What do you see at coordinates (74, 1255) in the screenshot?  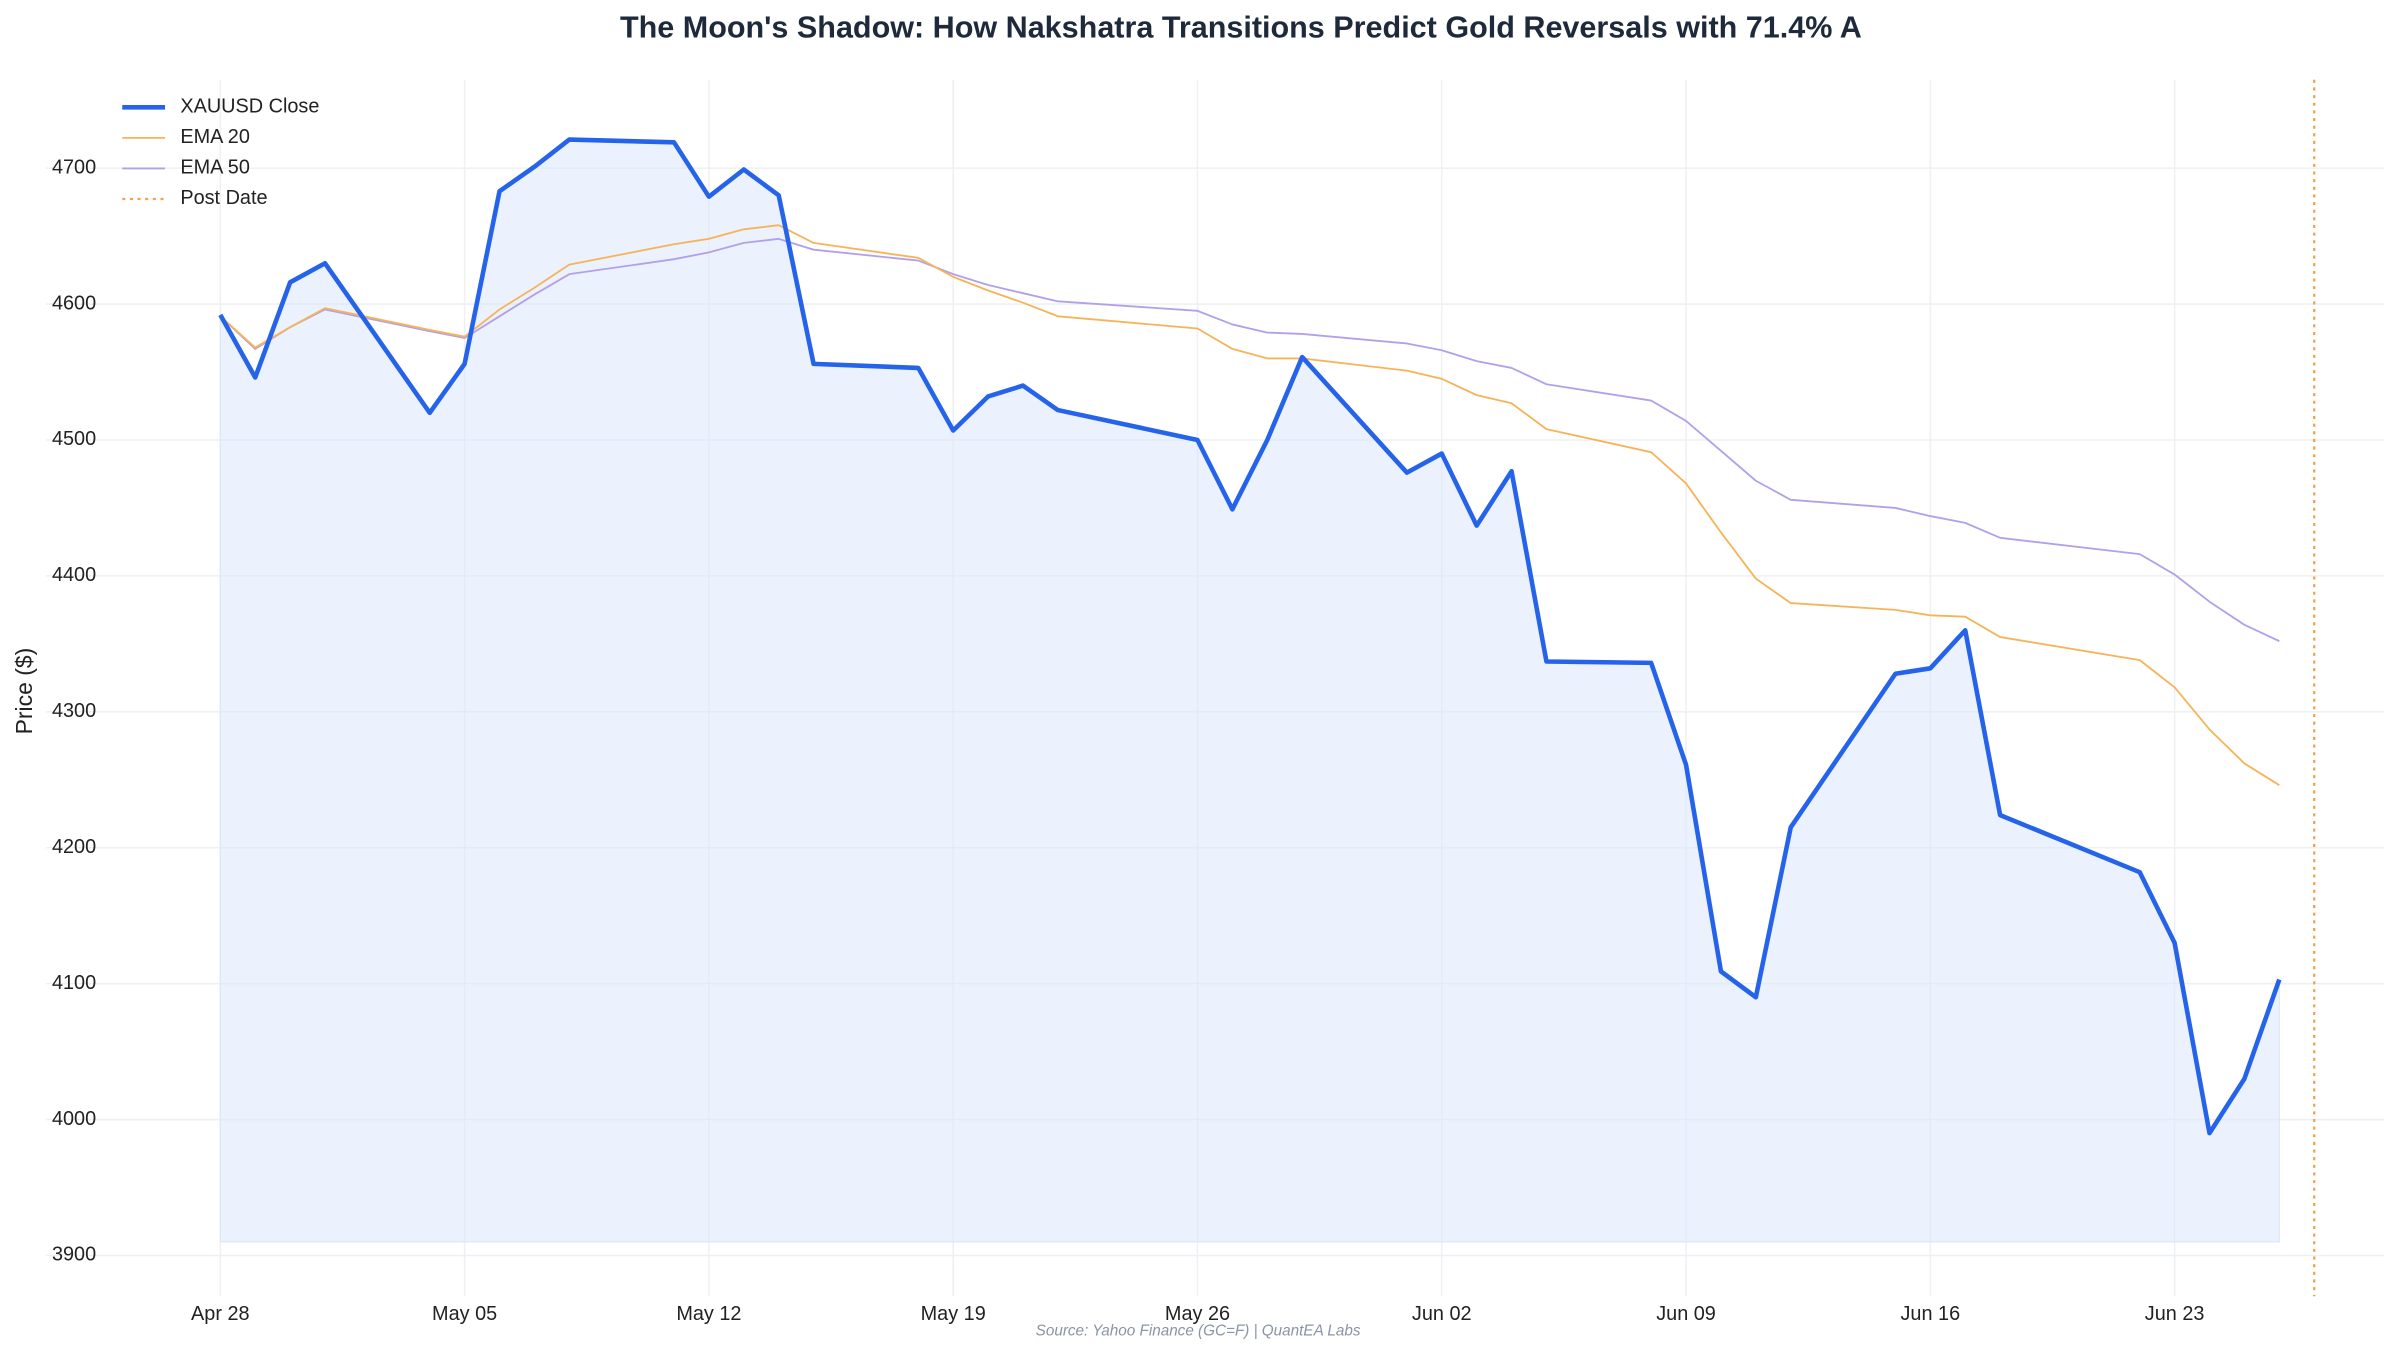 I see `y-tick-label: 3900` at bounding box center [74, 1255].